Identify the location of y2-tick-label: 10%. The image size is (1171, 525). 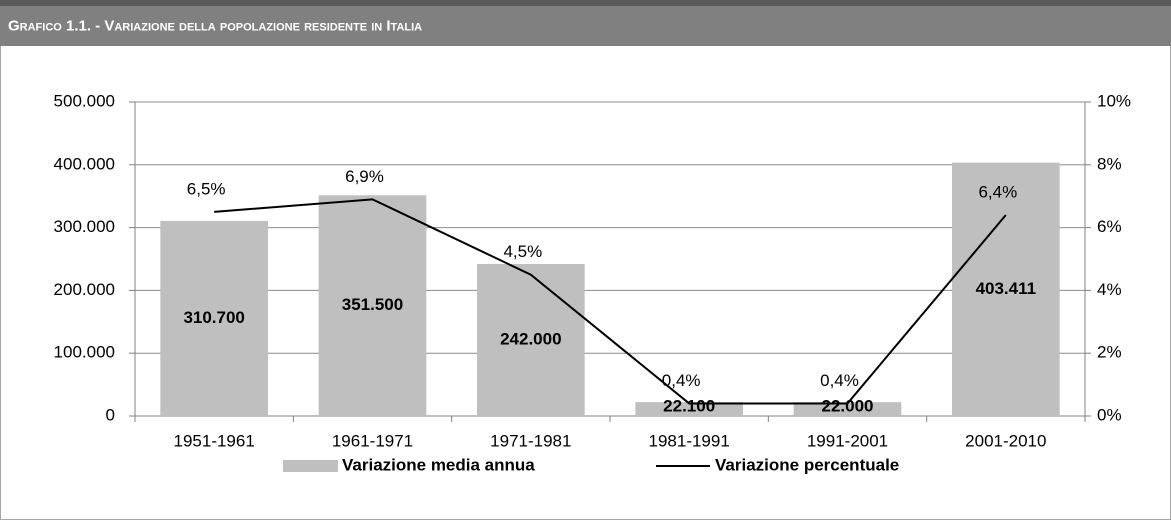
(1114, 100).